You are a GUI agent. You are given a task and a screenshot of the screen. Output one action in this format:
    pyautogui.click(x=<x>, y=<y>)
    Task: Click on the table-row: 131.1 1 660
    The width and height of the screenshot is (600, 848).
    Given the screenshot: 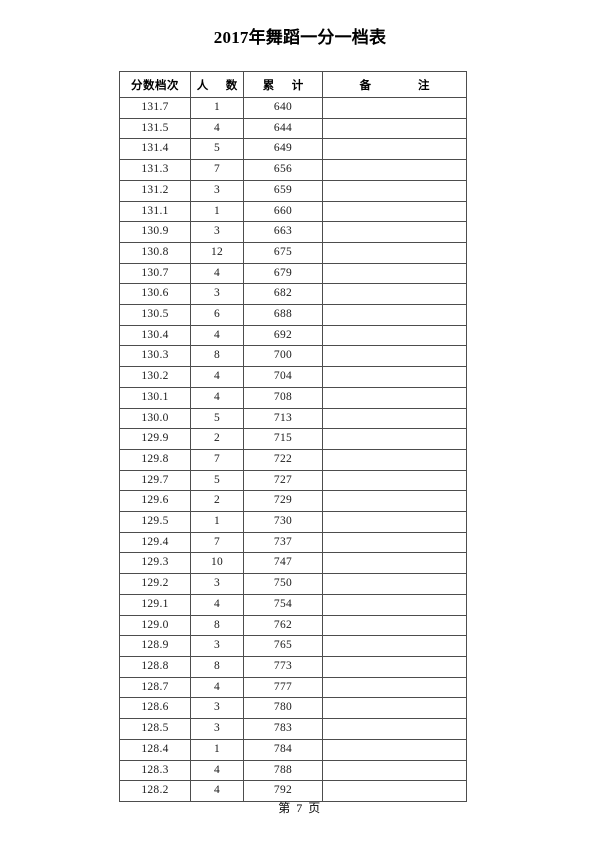 What is the action you would take?
    pyautogui.click(x=293, y=211)
    